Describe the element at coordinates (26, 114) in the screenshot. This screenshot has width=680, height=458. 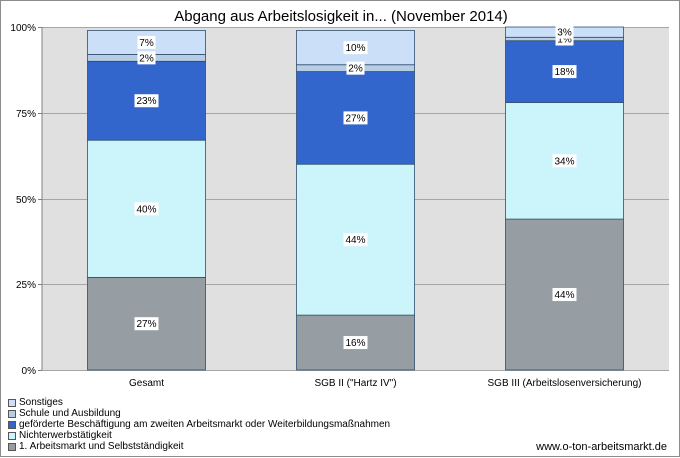
I see `y-tick-label: 75%` at that location.